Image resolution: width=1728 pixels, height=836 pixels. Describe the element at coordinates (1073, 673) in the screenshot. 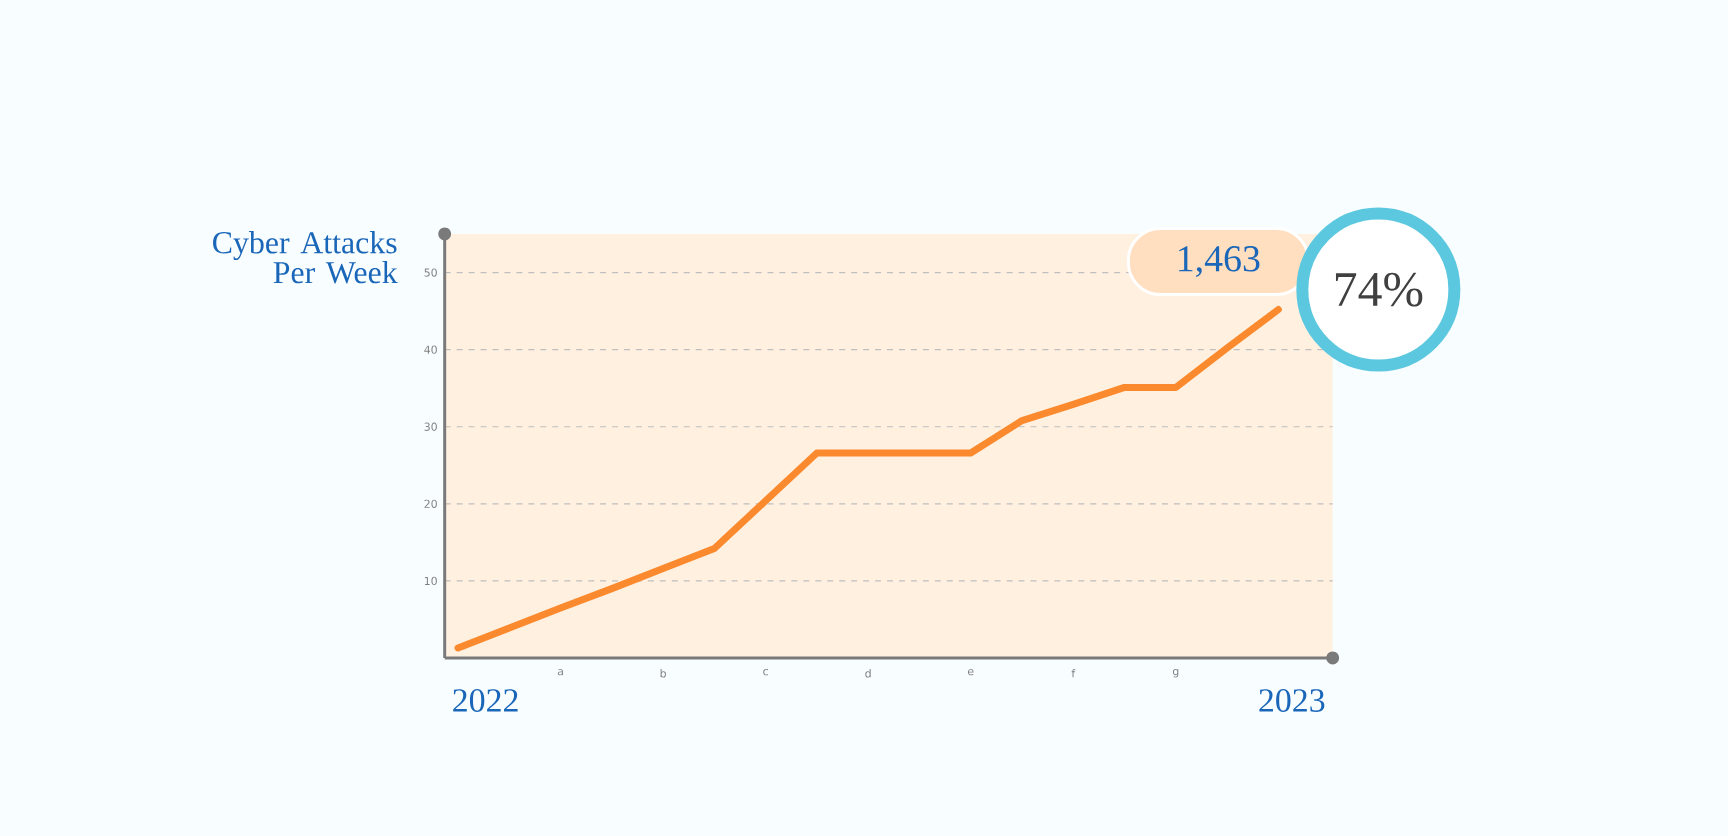

I see `x-tick-label: f` at that location.